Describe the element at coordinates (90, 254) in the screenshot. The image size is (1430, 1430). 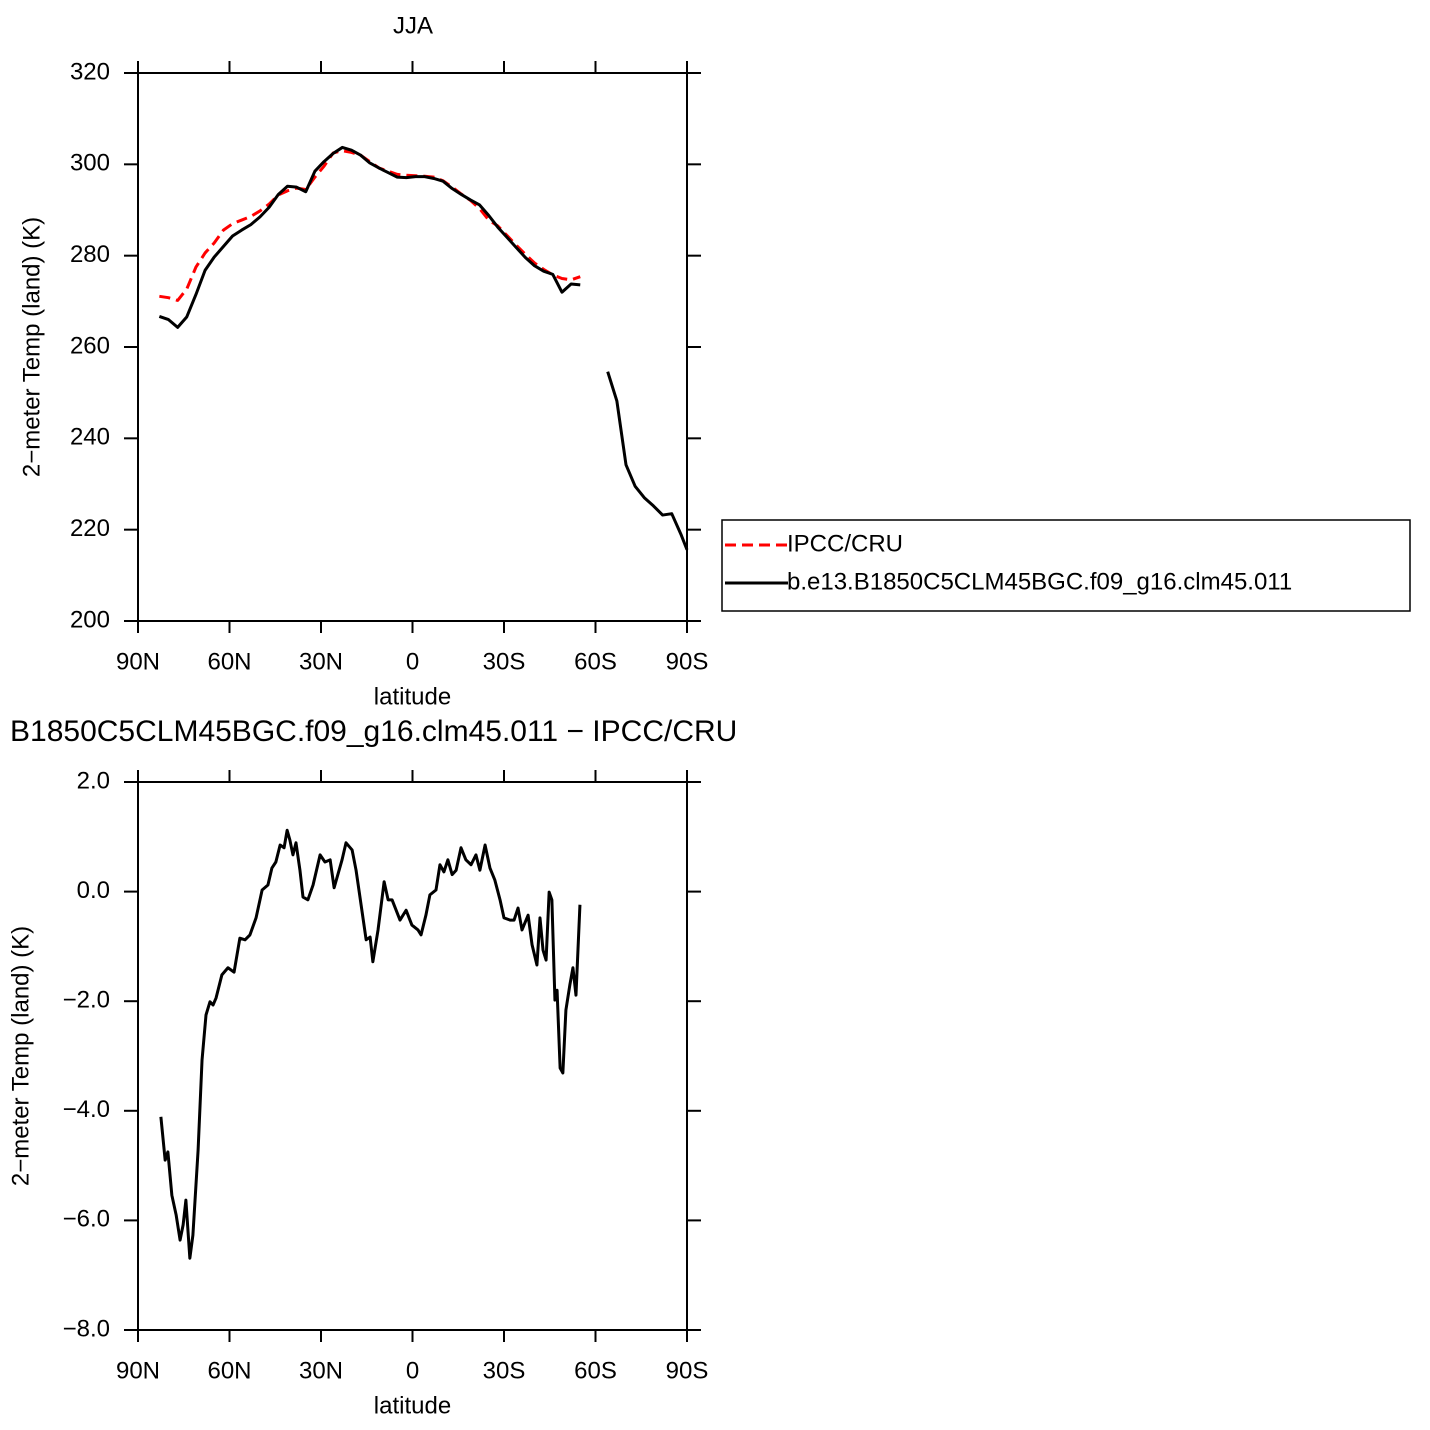
I see `y-tick-label: 280` at that location.